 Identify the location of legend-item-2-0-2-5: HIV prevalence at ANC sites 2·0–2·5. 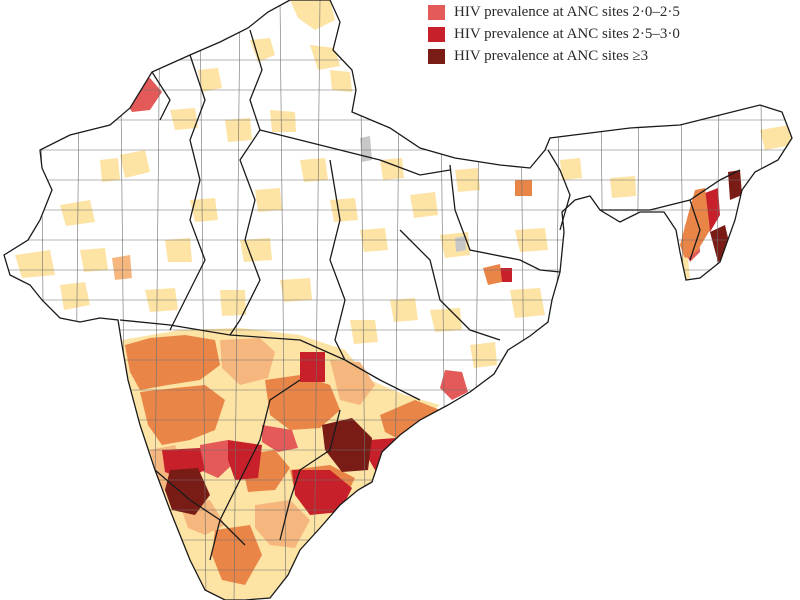
(613, 12).